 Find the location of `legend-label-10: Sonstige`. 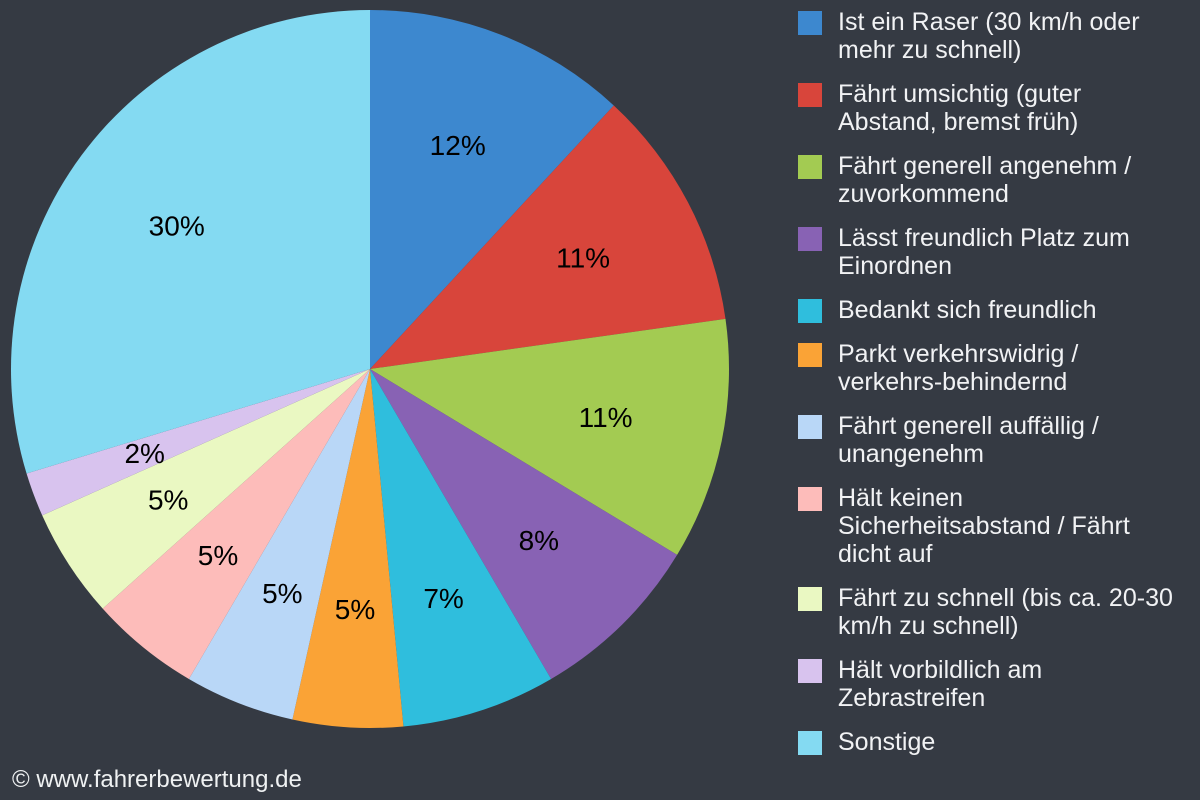

legend-label-10: Sonstige is located at coordinates (887, 742).